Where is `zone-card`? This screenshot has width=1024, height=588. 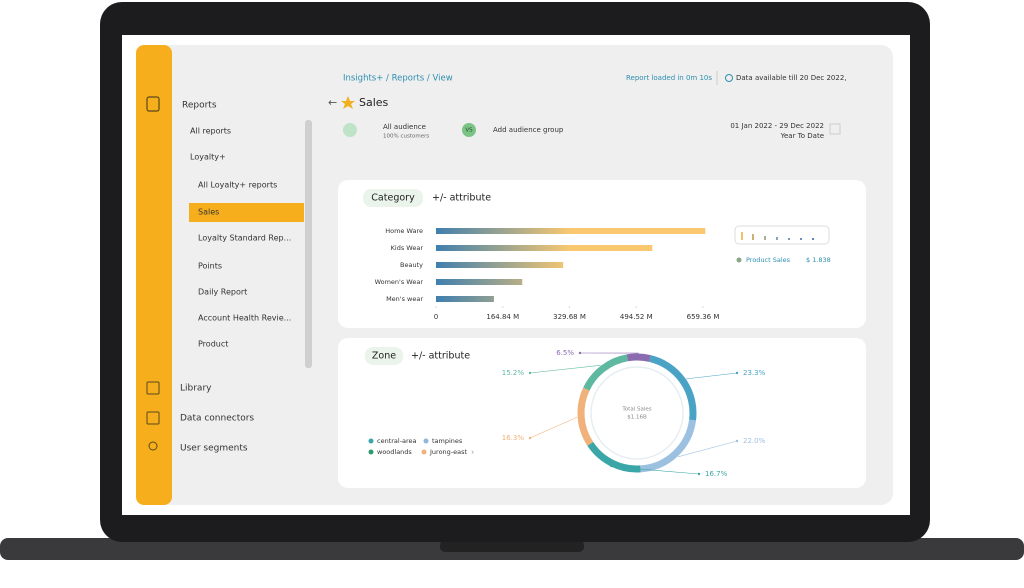
zone-card is located at coordinates (602, 413).